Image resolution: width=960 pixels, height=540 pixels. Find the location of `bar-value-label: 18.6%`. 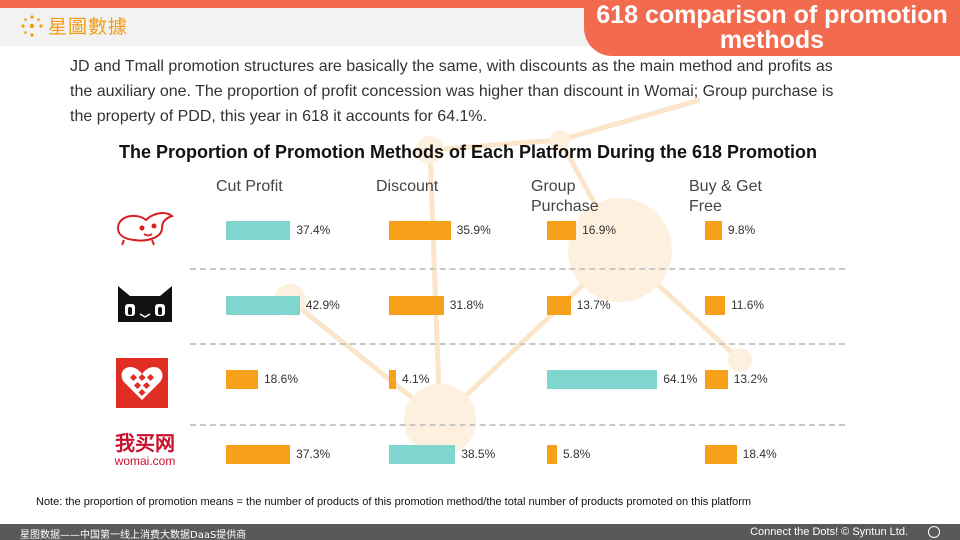

bar-value-label: 18.6% is located at coordinates (281, 379).